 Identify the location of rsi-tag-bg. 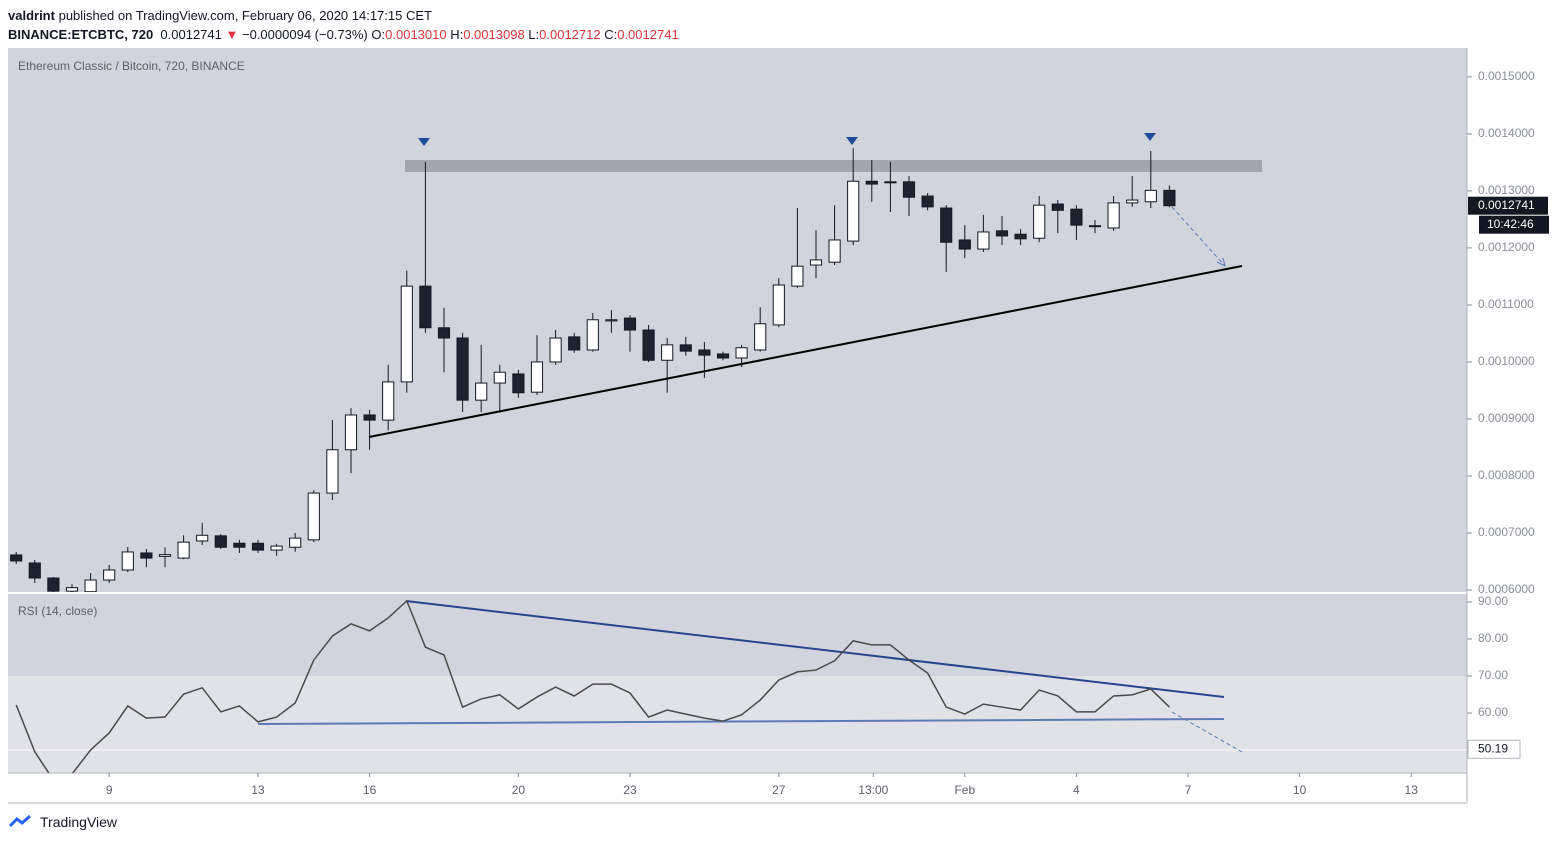
(1494, 749).